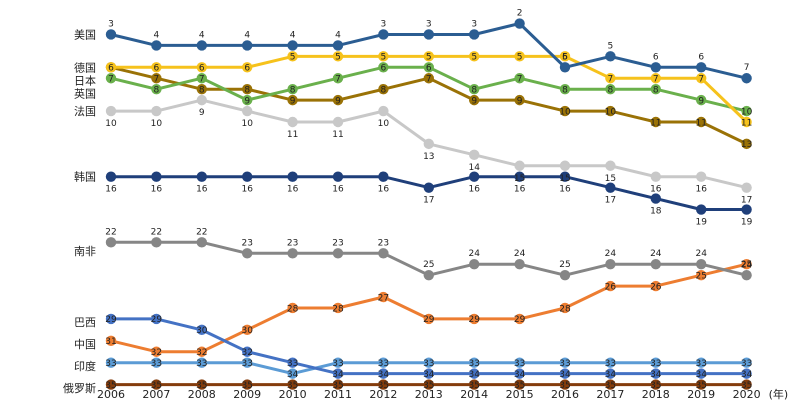 Image resolution: width=809 pixels, height=409 pixels. Describe the element at coordinates (202, 35) in the screenshot. I see `data-label: 4` at that location.